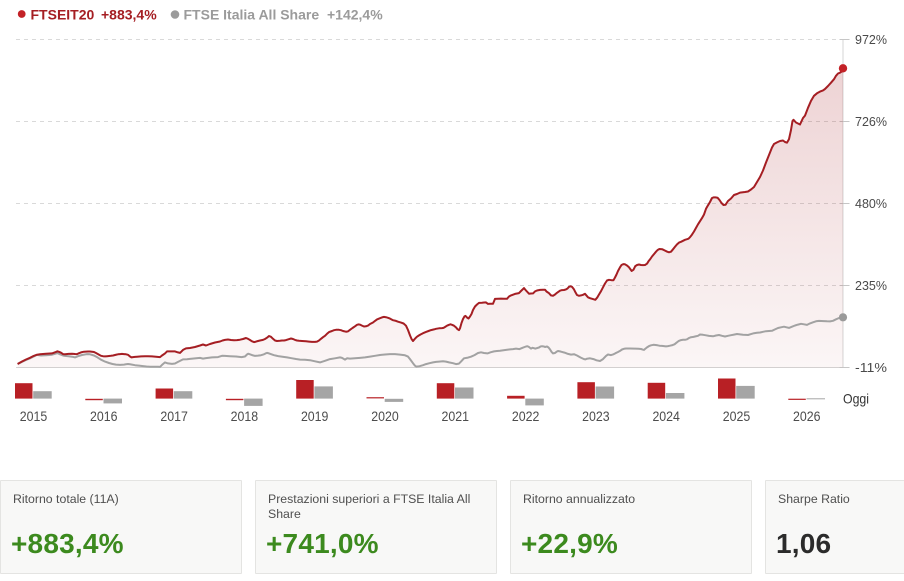 The width and height of the screenshot is (904, 581). What do you see at coordinates (252, 15) in the screenshot?
I see `svg-text: FTSE Italia All Share` at bounding box center [252, 15].